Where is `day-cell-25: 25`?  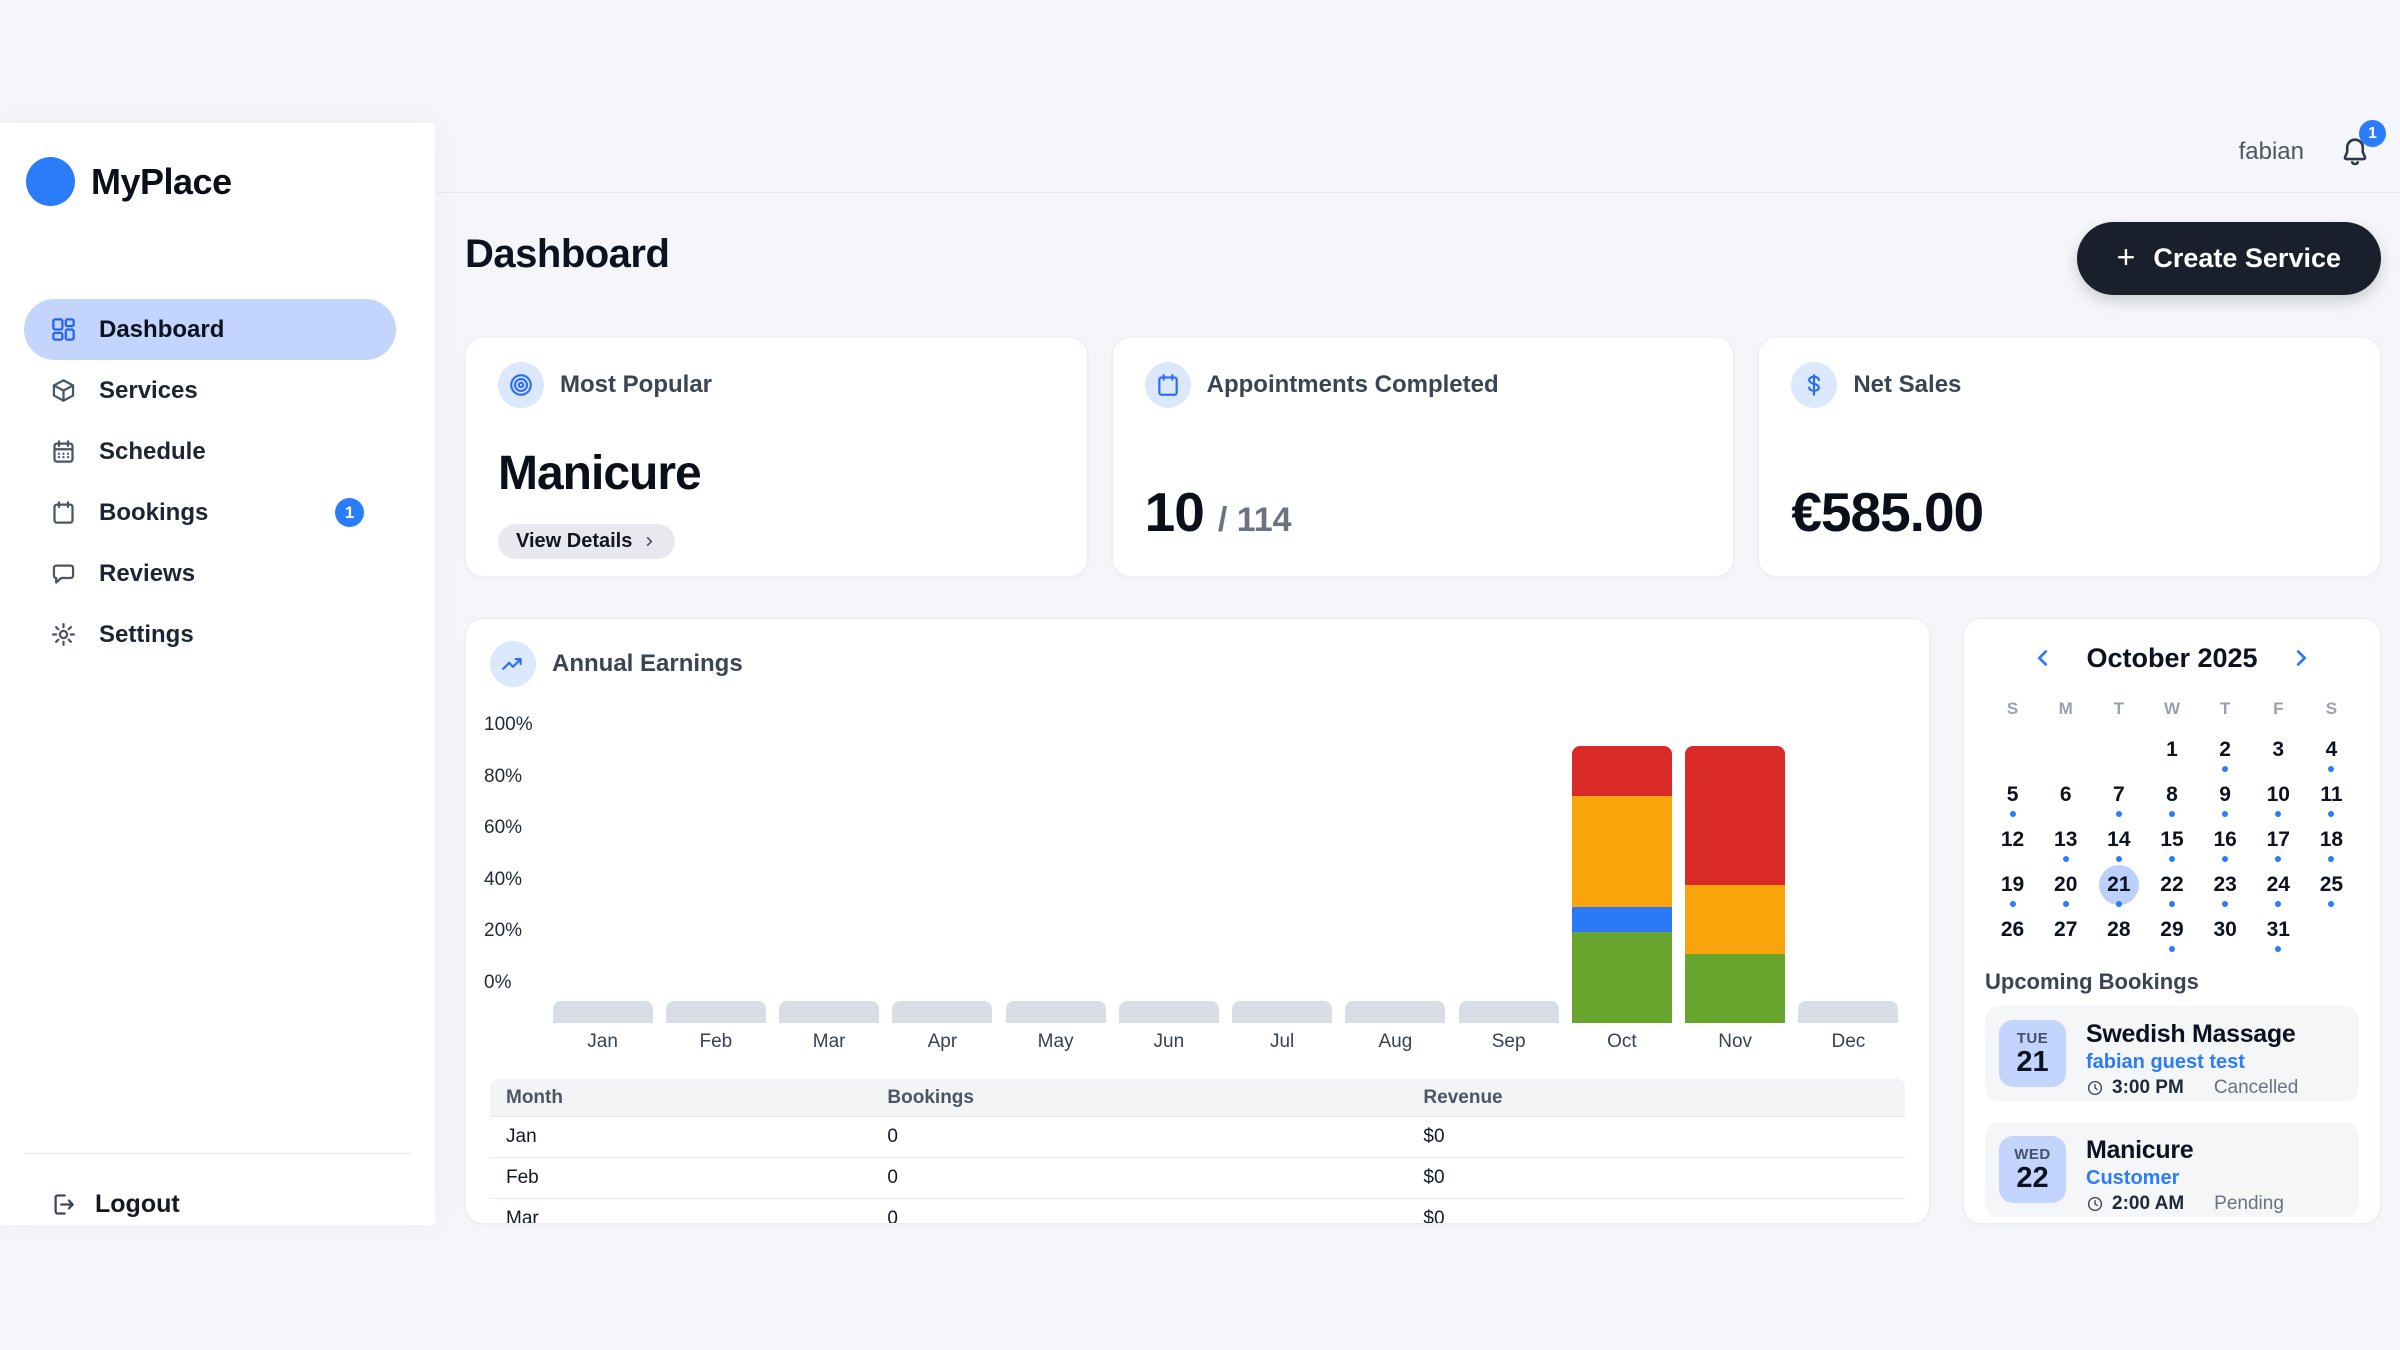 day-cell-25: 25 is located at coordinates (2331, 884).